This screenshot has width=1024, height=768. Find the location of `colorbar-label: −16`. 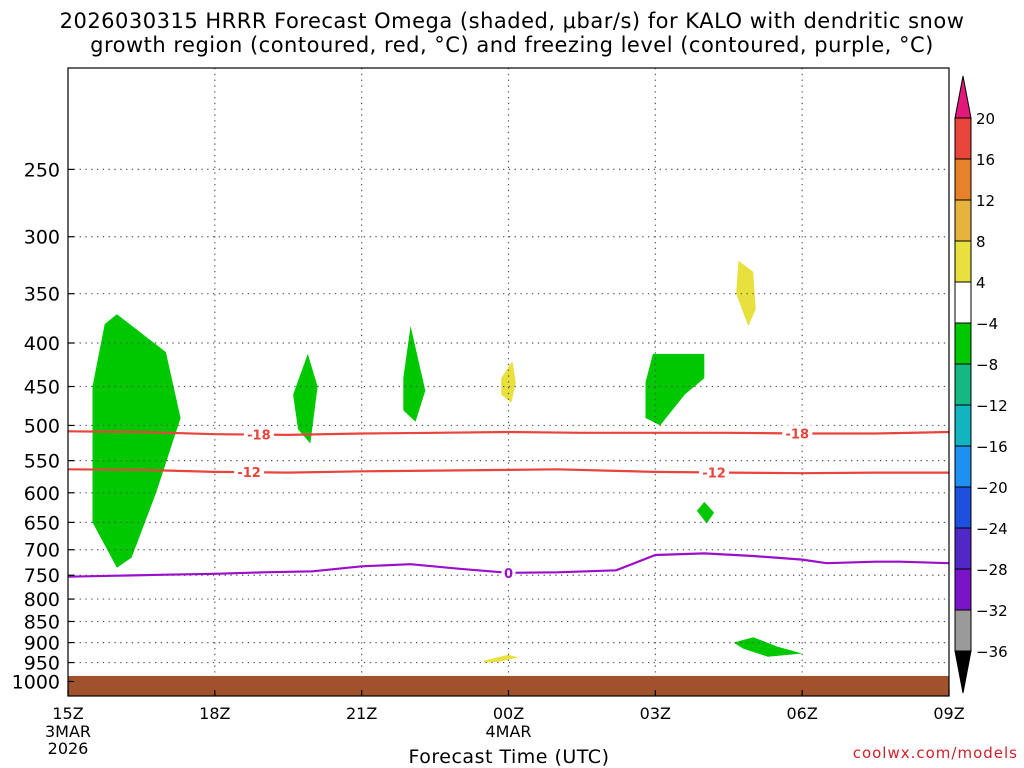

colorbar-label: −16 is located at coordinates (992, 447).